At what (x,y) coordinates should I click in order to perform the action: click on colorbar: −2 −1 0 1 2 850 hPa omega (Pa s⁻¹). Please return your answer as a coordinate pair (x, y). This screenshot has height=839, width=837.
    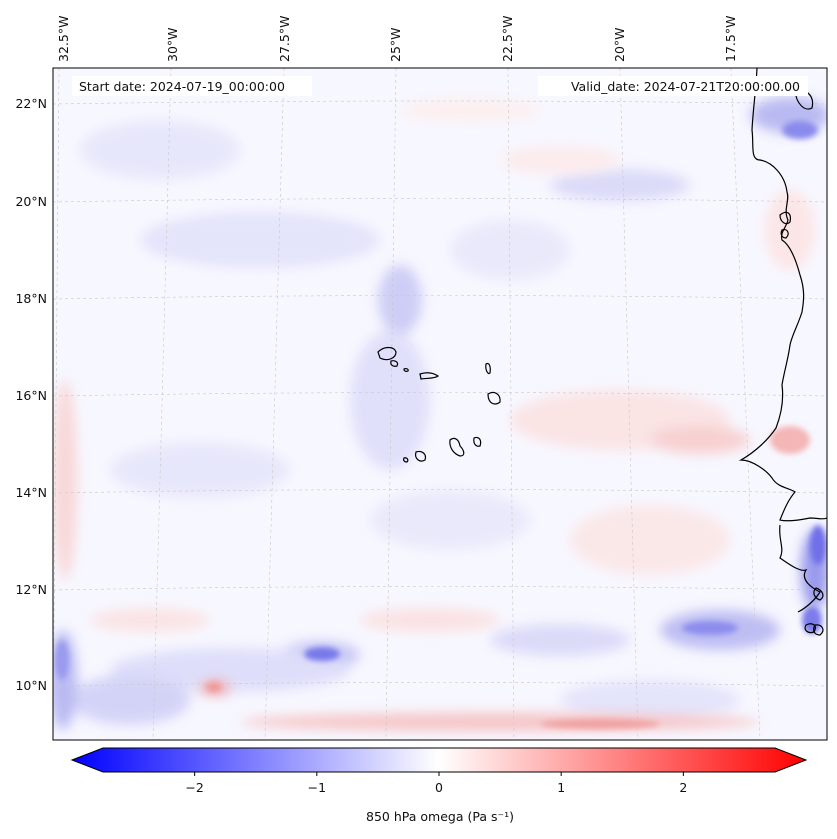
    Looking at the image, I should click on (439, 785).